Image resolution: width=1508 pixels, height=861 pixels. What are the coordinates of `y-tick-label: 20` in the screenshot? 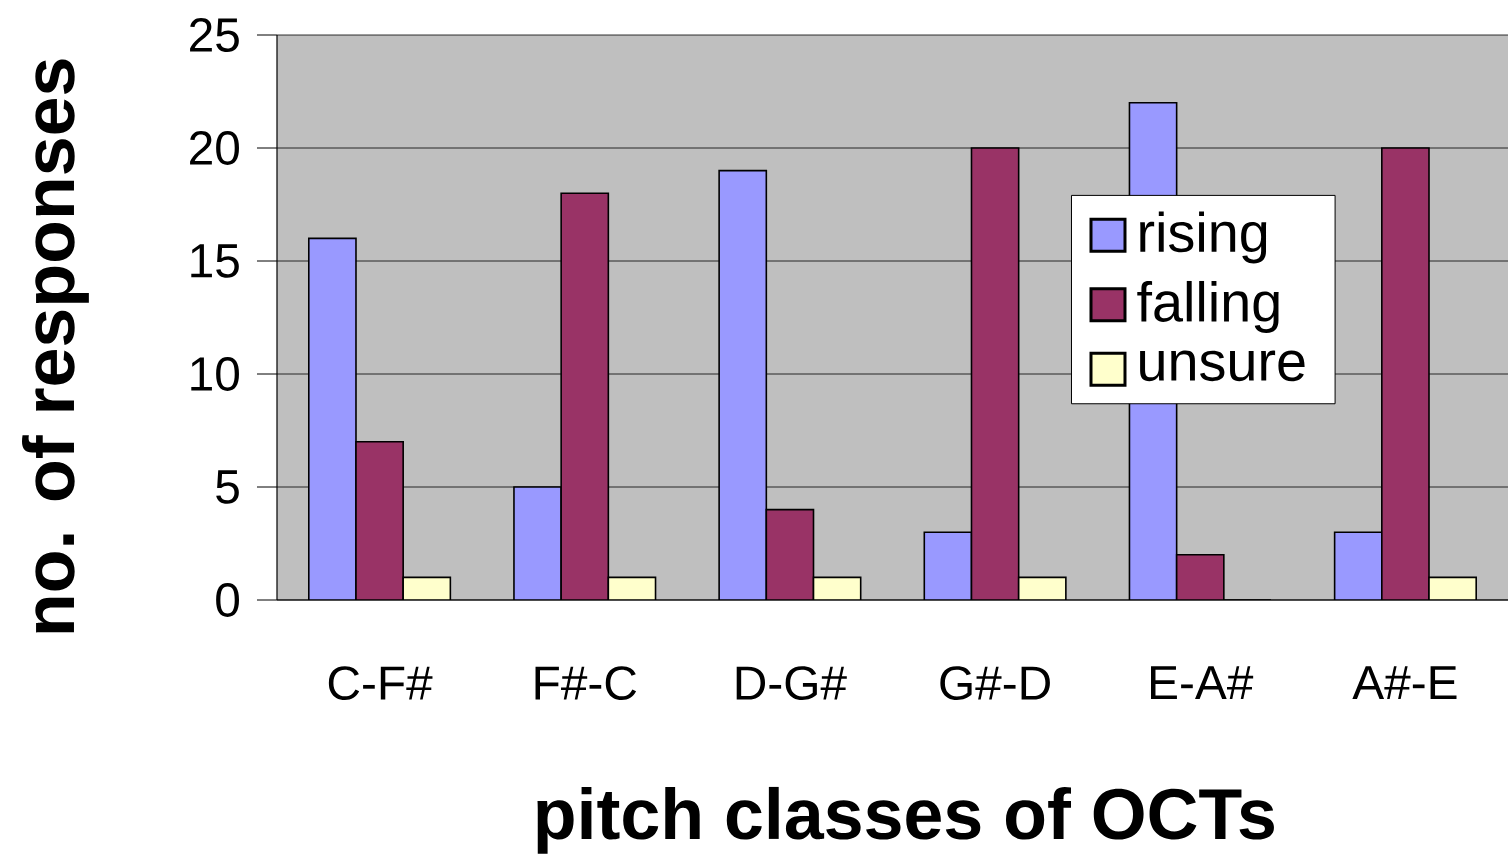 It's located at (214, 148).